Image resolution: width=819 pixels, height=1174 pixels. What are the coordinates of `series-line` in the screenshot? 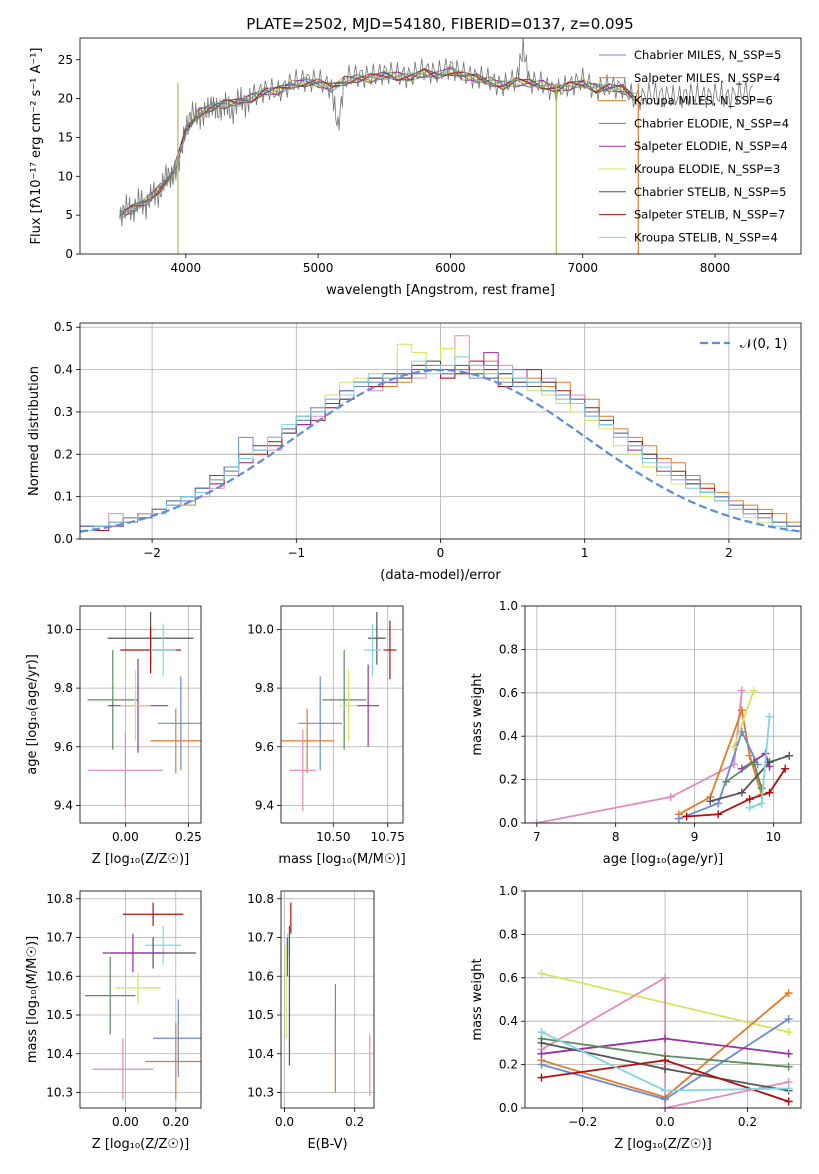 It's located at (665, 1042).